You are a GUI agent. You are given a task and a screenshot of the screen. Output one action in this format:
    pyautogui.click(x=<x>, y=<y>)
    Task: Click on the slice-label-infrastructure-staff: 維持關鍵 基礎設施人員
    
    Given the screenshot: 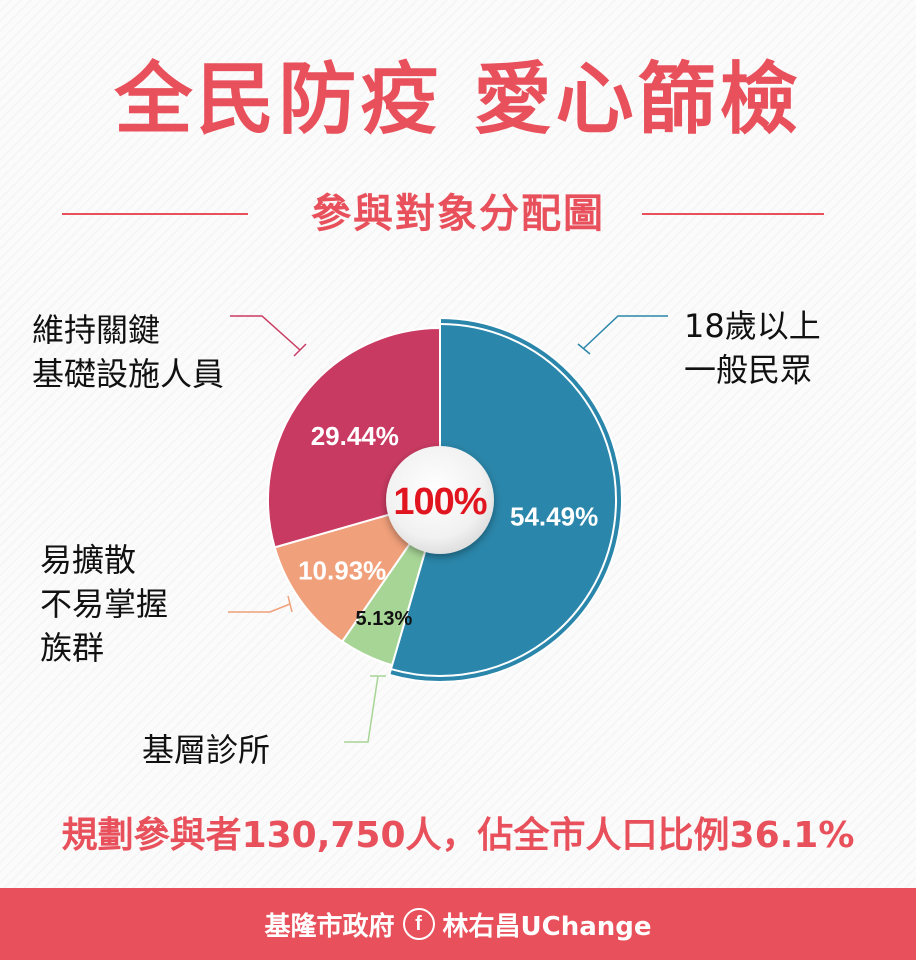 What is the action you would take?
    pyautogui.click(x=128, y=352)
    